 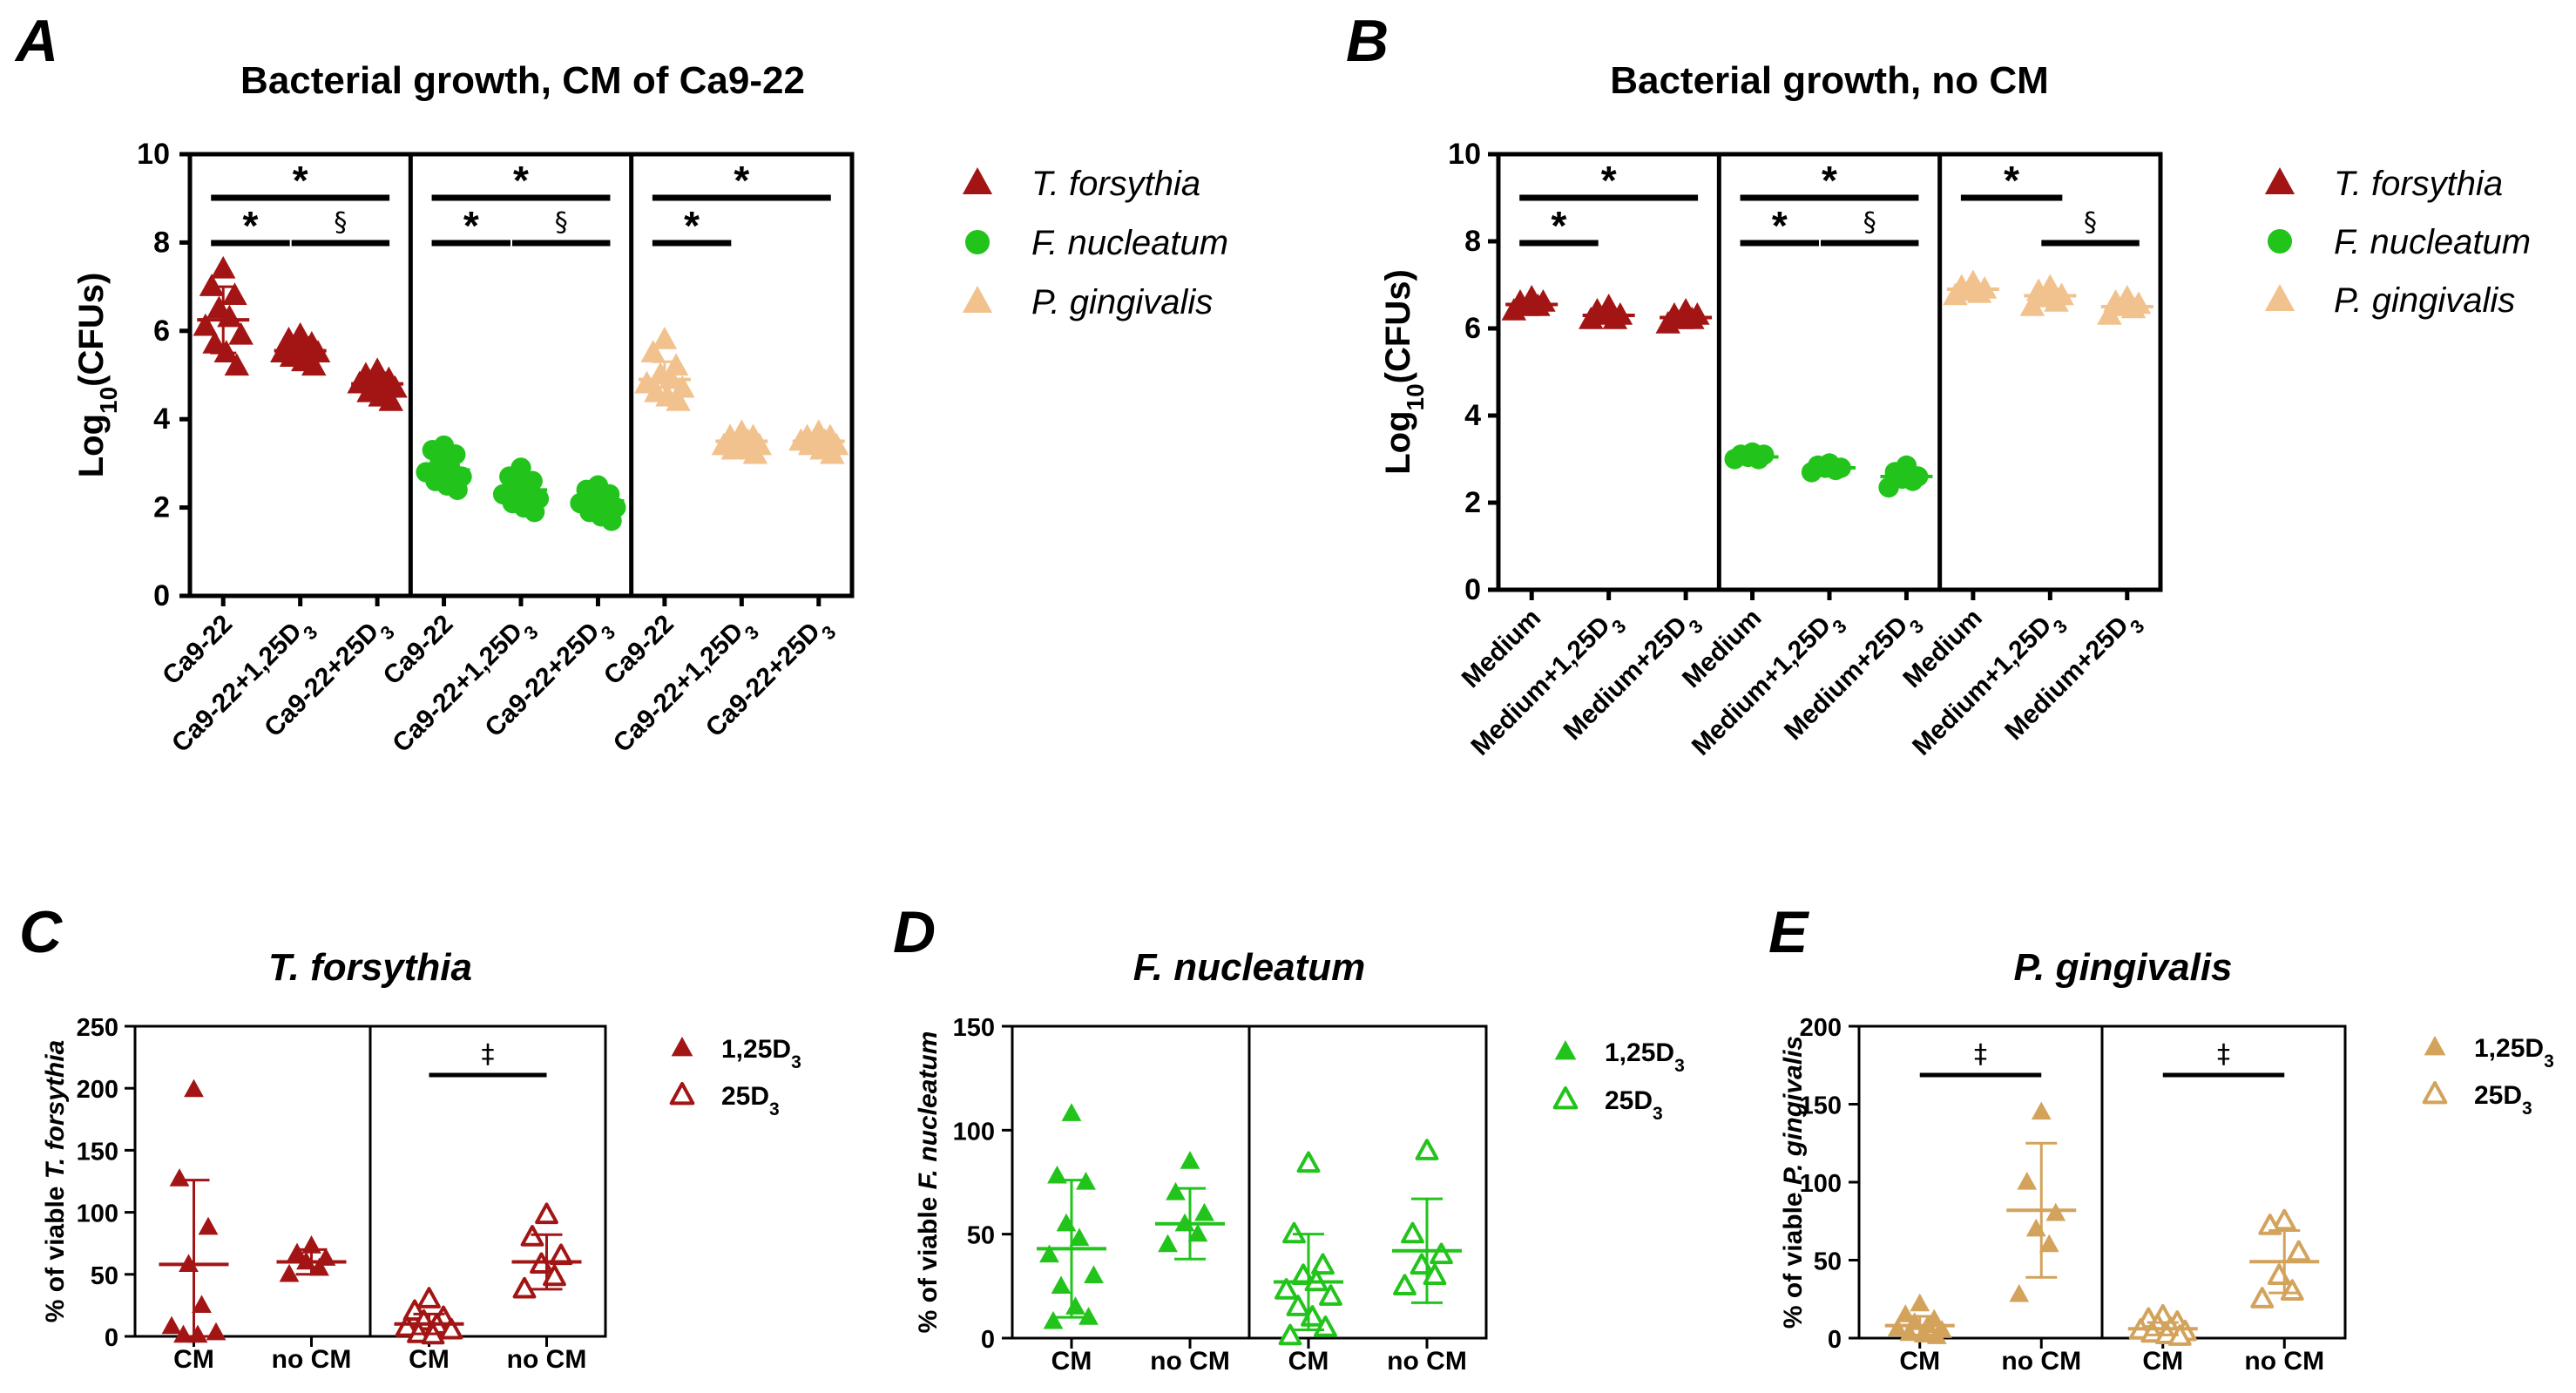 I want to click on y-axis-label: Log10(CFUs), so click(x=97, y=375).